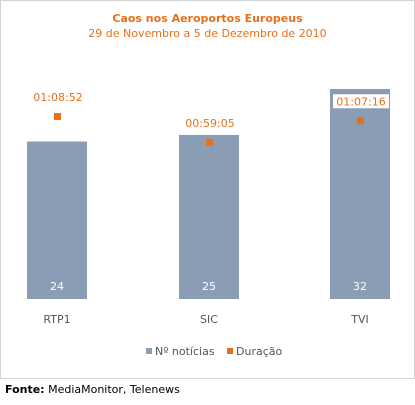 This screenshot has height=405, width=415. I want to click on source-text: MediaMonitor, Telenews, so click(112, 389).